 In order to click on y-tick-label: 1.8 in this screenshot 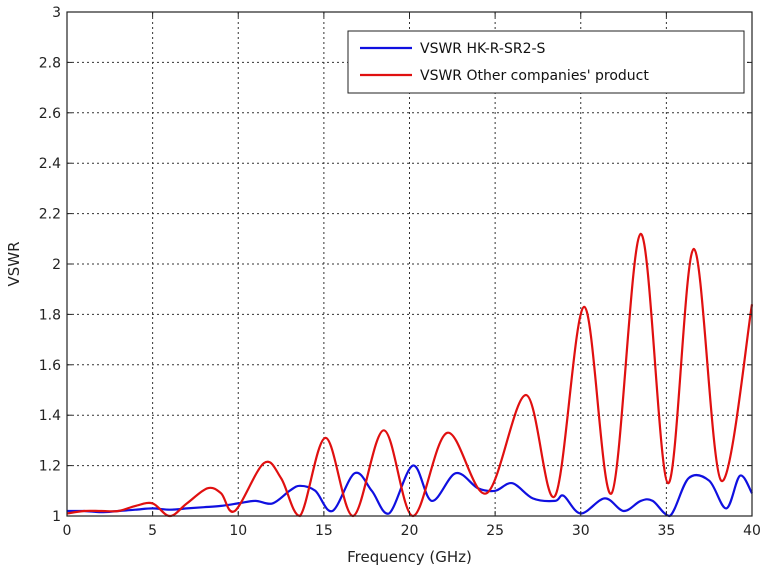, I will do `click(50, 315)`.